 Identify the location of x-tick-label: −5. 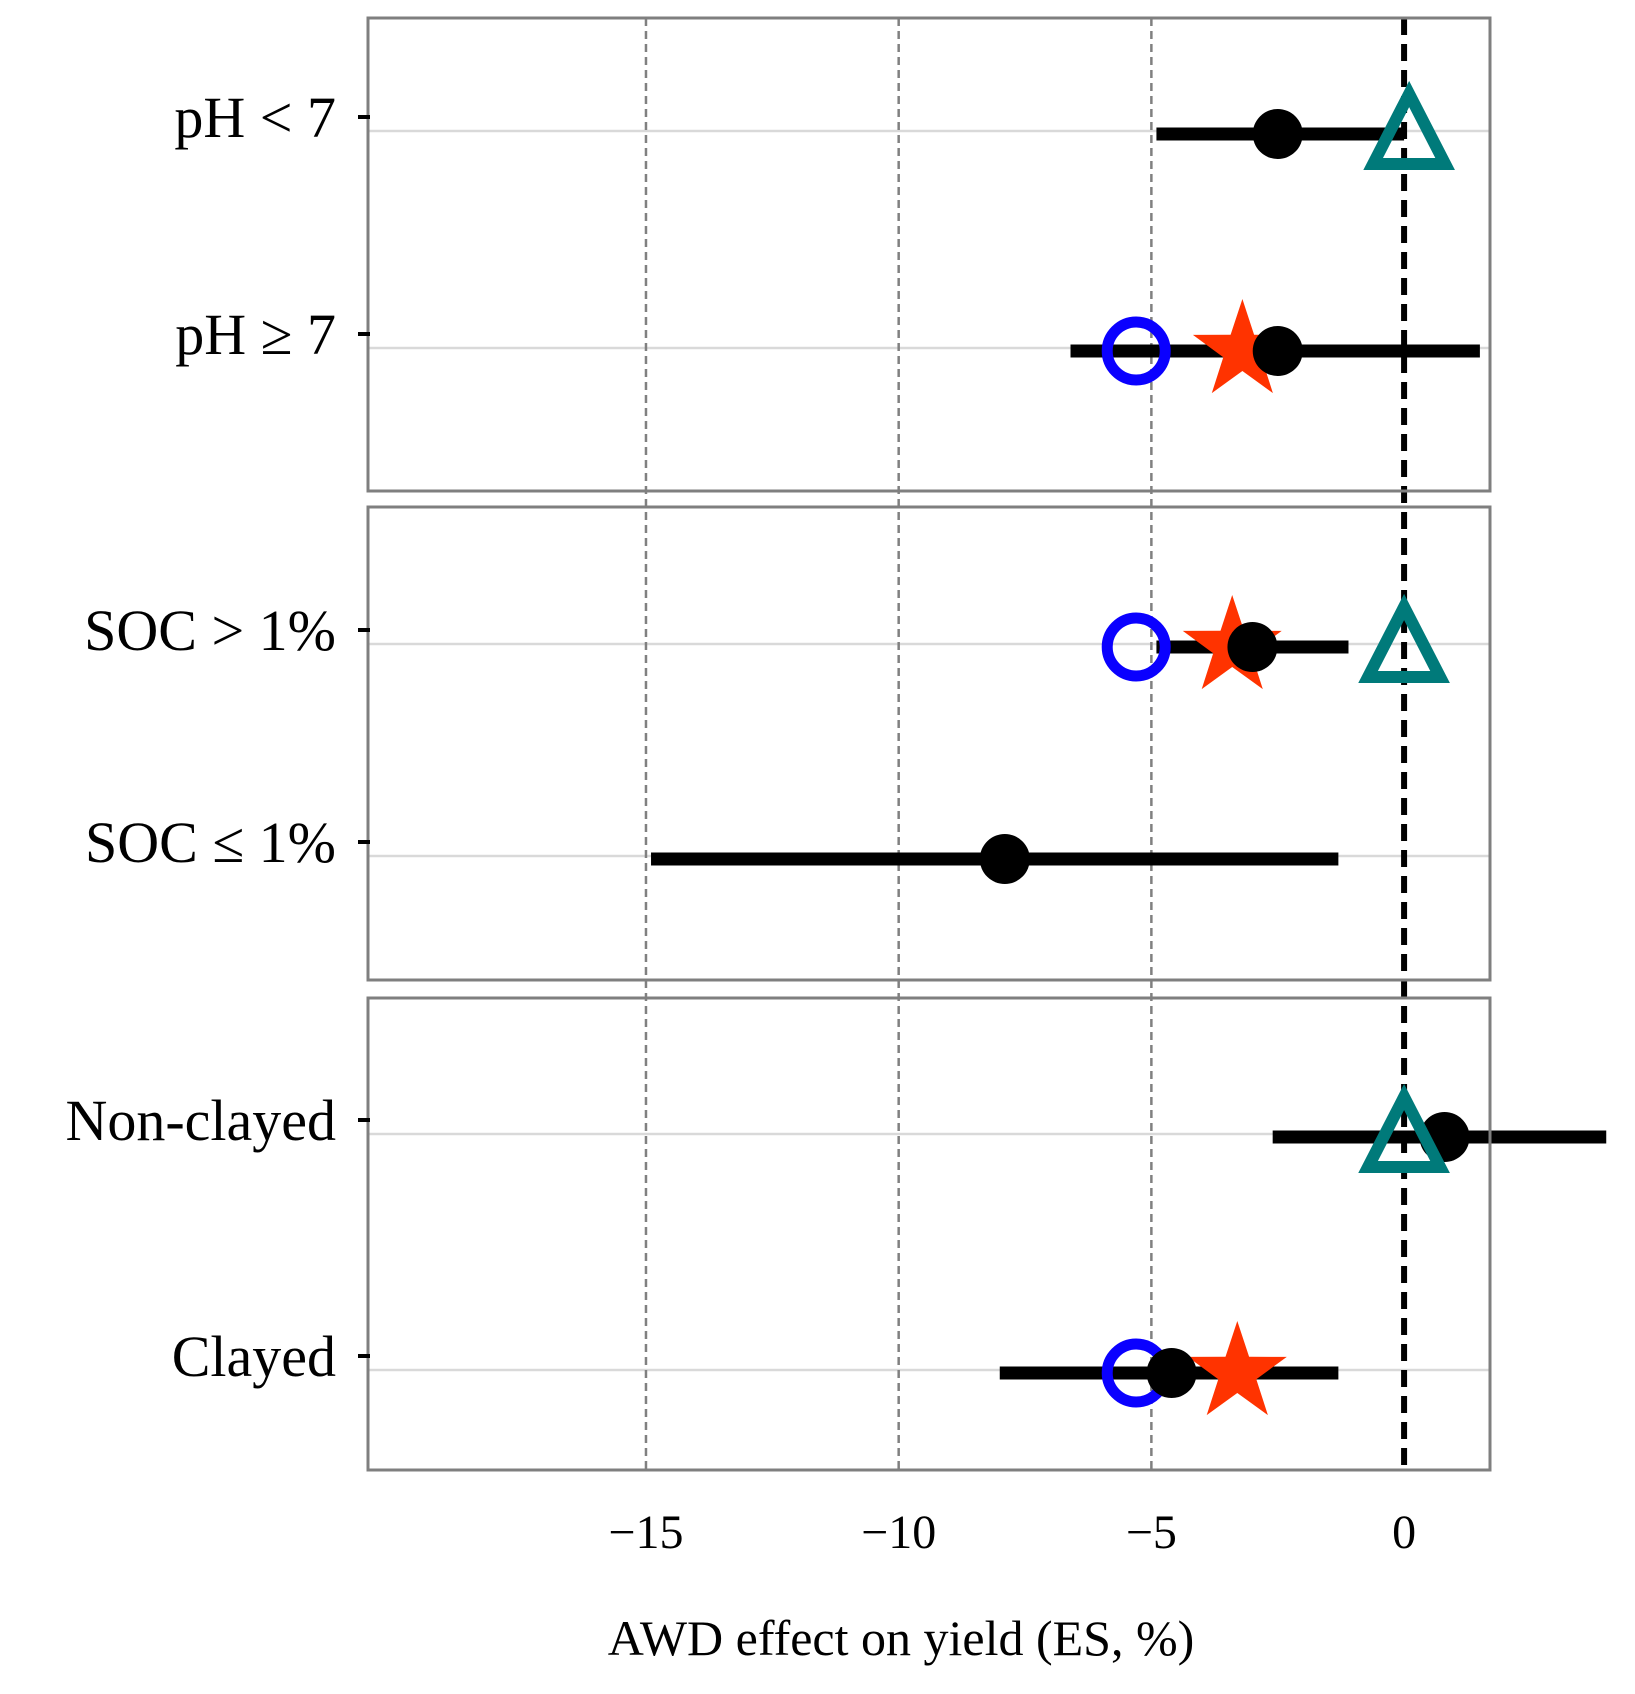
(1151, 1532).